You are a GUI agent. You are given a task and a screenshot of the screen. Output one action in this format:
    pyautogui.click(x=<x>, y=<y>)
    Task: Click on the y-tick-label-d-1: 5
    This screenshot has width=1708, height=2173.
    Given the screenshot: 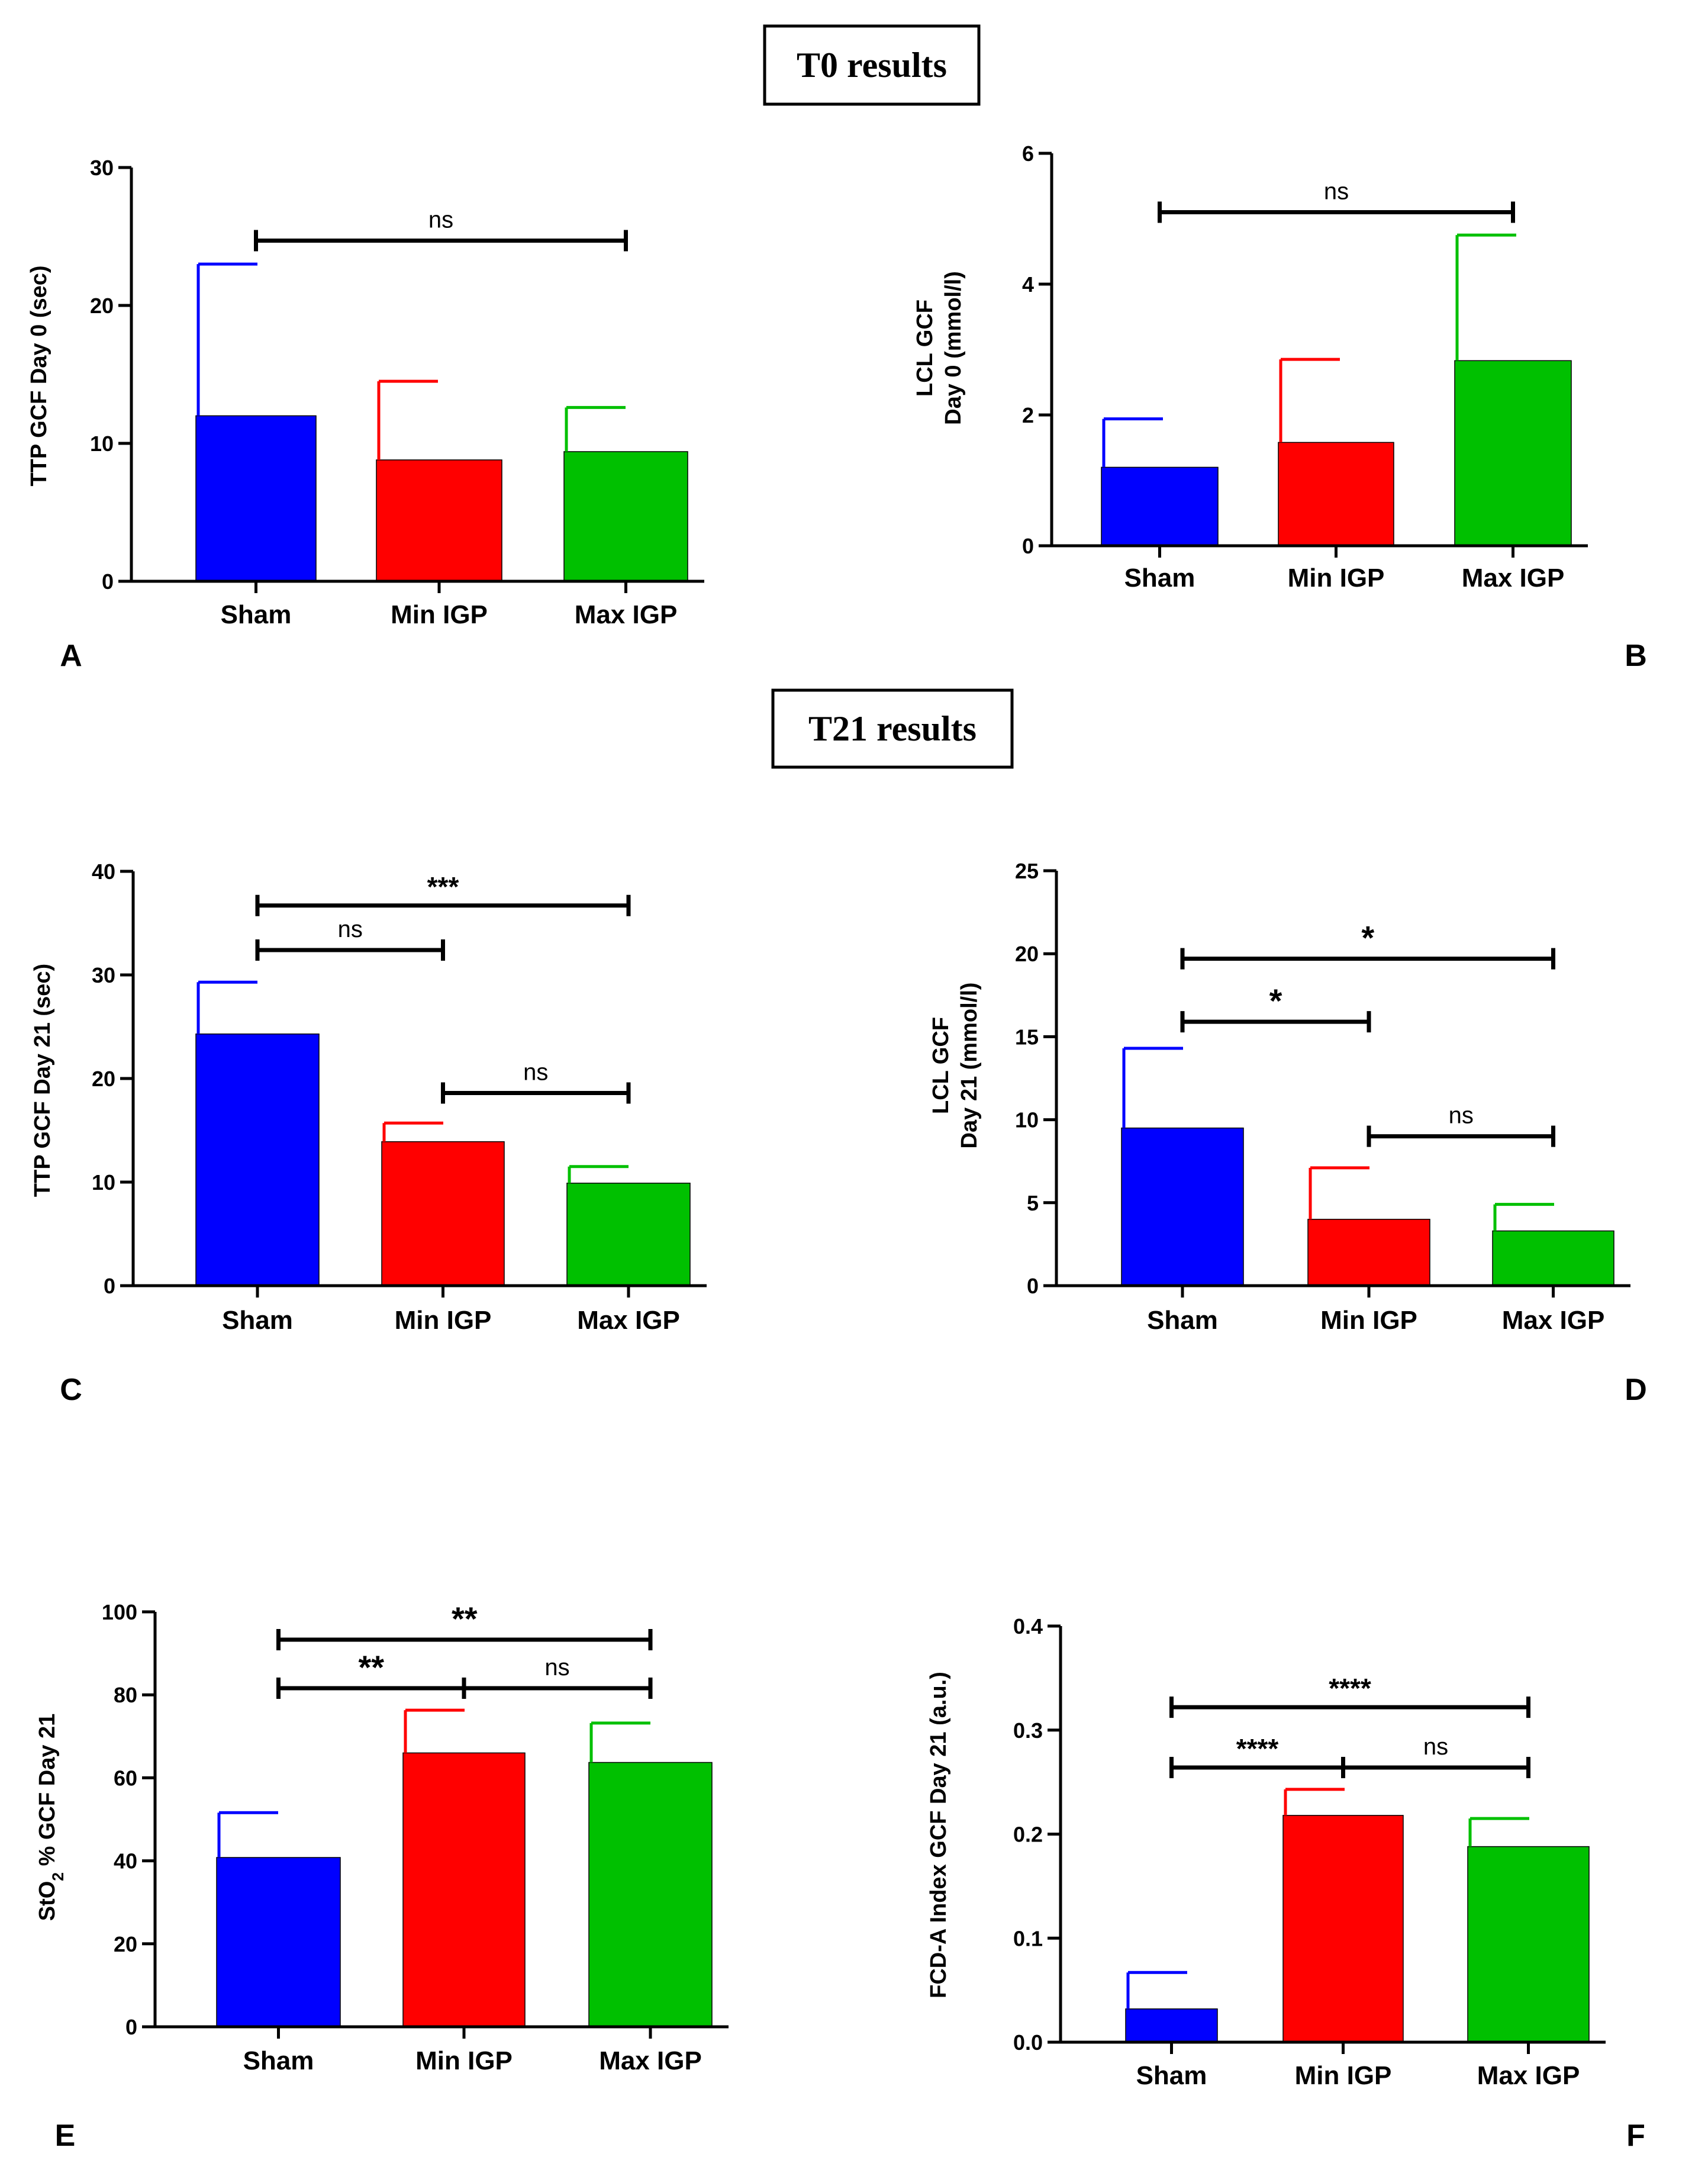 What is the action you would take?
    pyautogui.click(x=1033, y=1203)
    